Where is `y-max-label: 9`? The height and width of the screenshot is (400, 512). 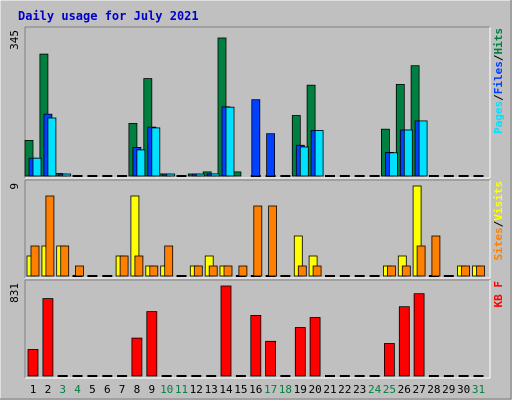 y-max-label: 9 is located at coordinates (14, 186).